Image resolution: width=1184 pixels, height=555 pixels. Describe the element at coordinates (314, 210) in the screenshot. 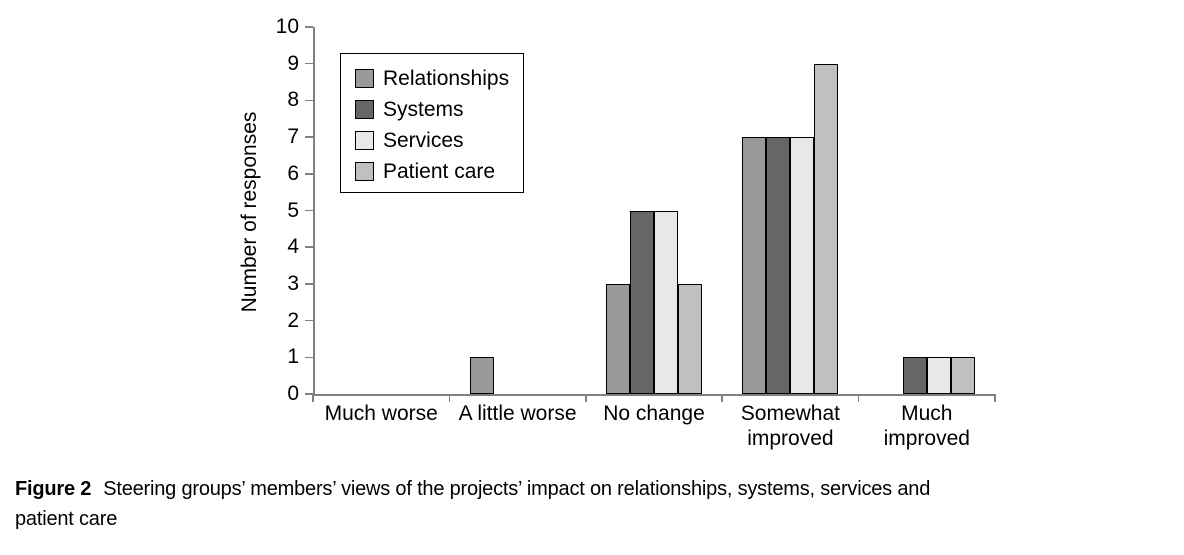

I see `y-axis-line` at that location.